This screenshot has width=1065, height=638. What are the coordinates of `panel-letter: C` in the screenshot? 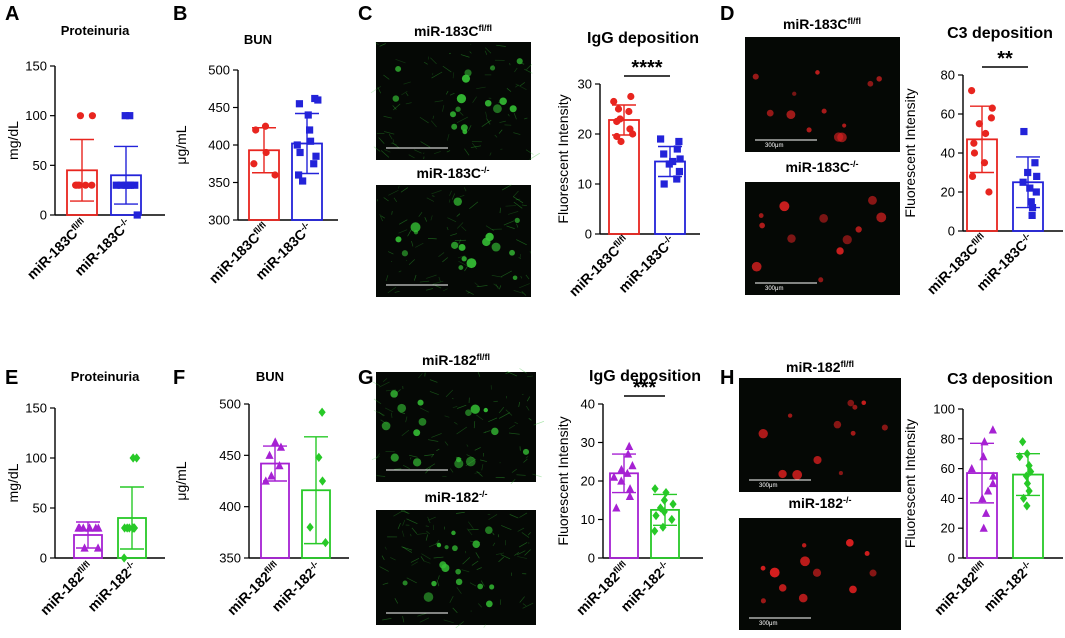 It's located at (365, 14).